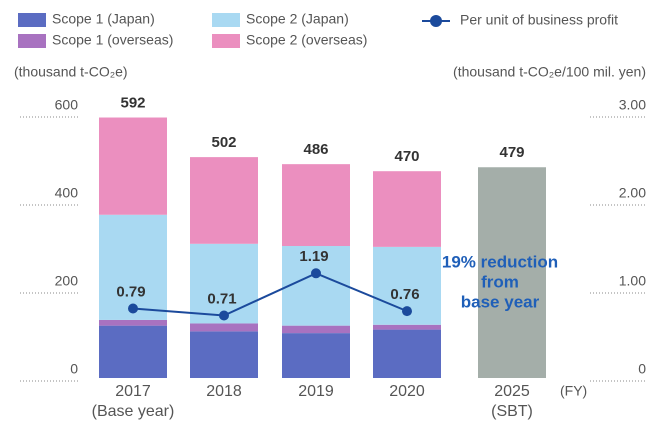 This screenshot has width=651, height=425. I want to click on x-tick-label: 2025, so click(512, 391).